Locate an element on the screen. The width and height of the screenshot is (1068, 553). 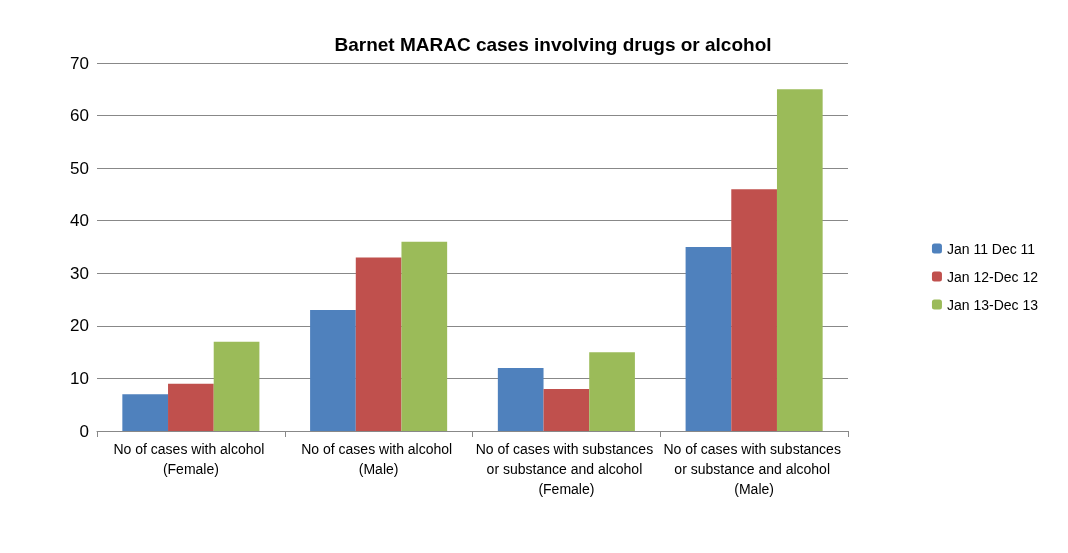
y-tick-label: 20 is located at coordinates (79, 326).